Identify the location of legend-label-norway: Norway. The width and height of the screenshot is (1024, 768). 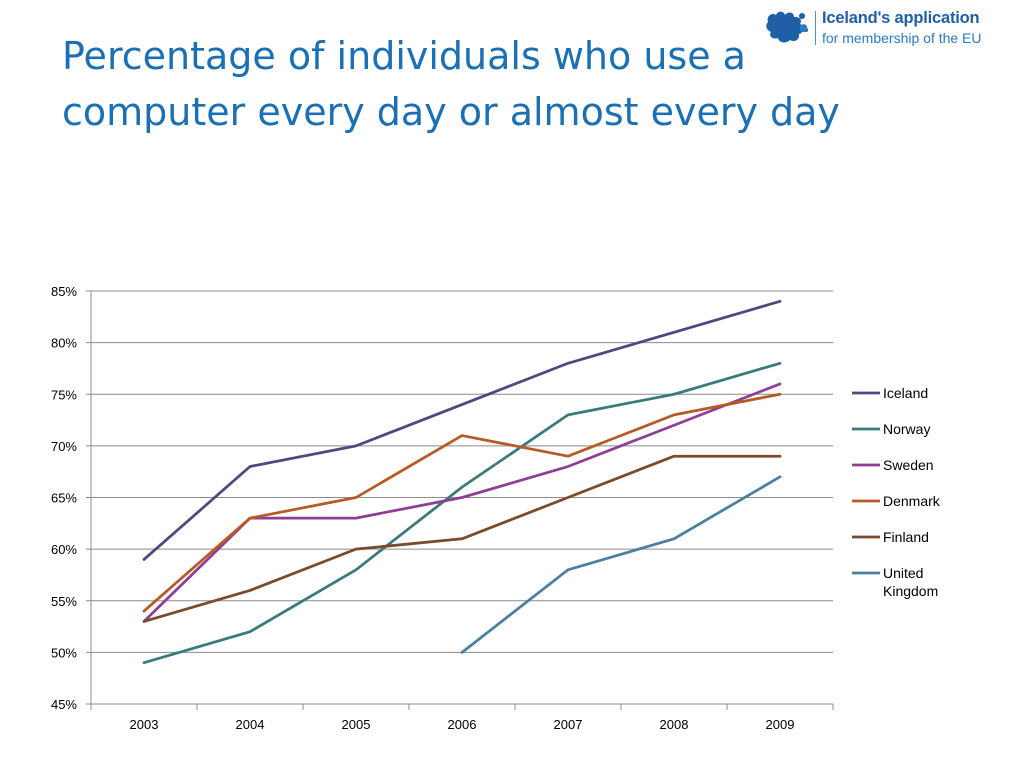
(906, 429).